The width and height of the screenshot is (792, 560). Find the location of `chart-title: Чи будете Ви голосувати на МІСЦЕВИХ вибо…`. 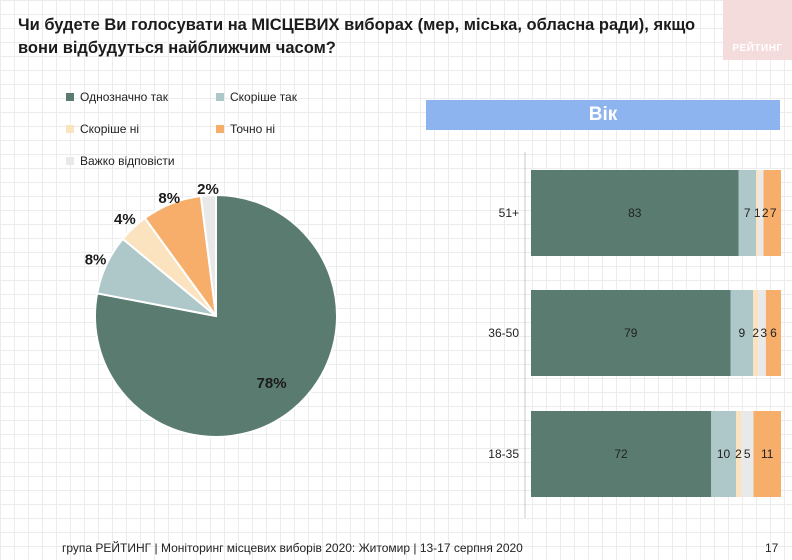

chart-title: Чи будете Ви голосувати на МІСЦЕВИХ вибо… is located at coordinates (357, 36).